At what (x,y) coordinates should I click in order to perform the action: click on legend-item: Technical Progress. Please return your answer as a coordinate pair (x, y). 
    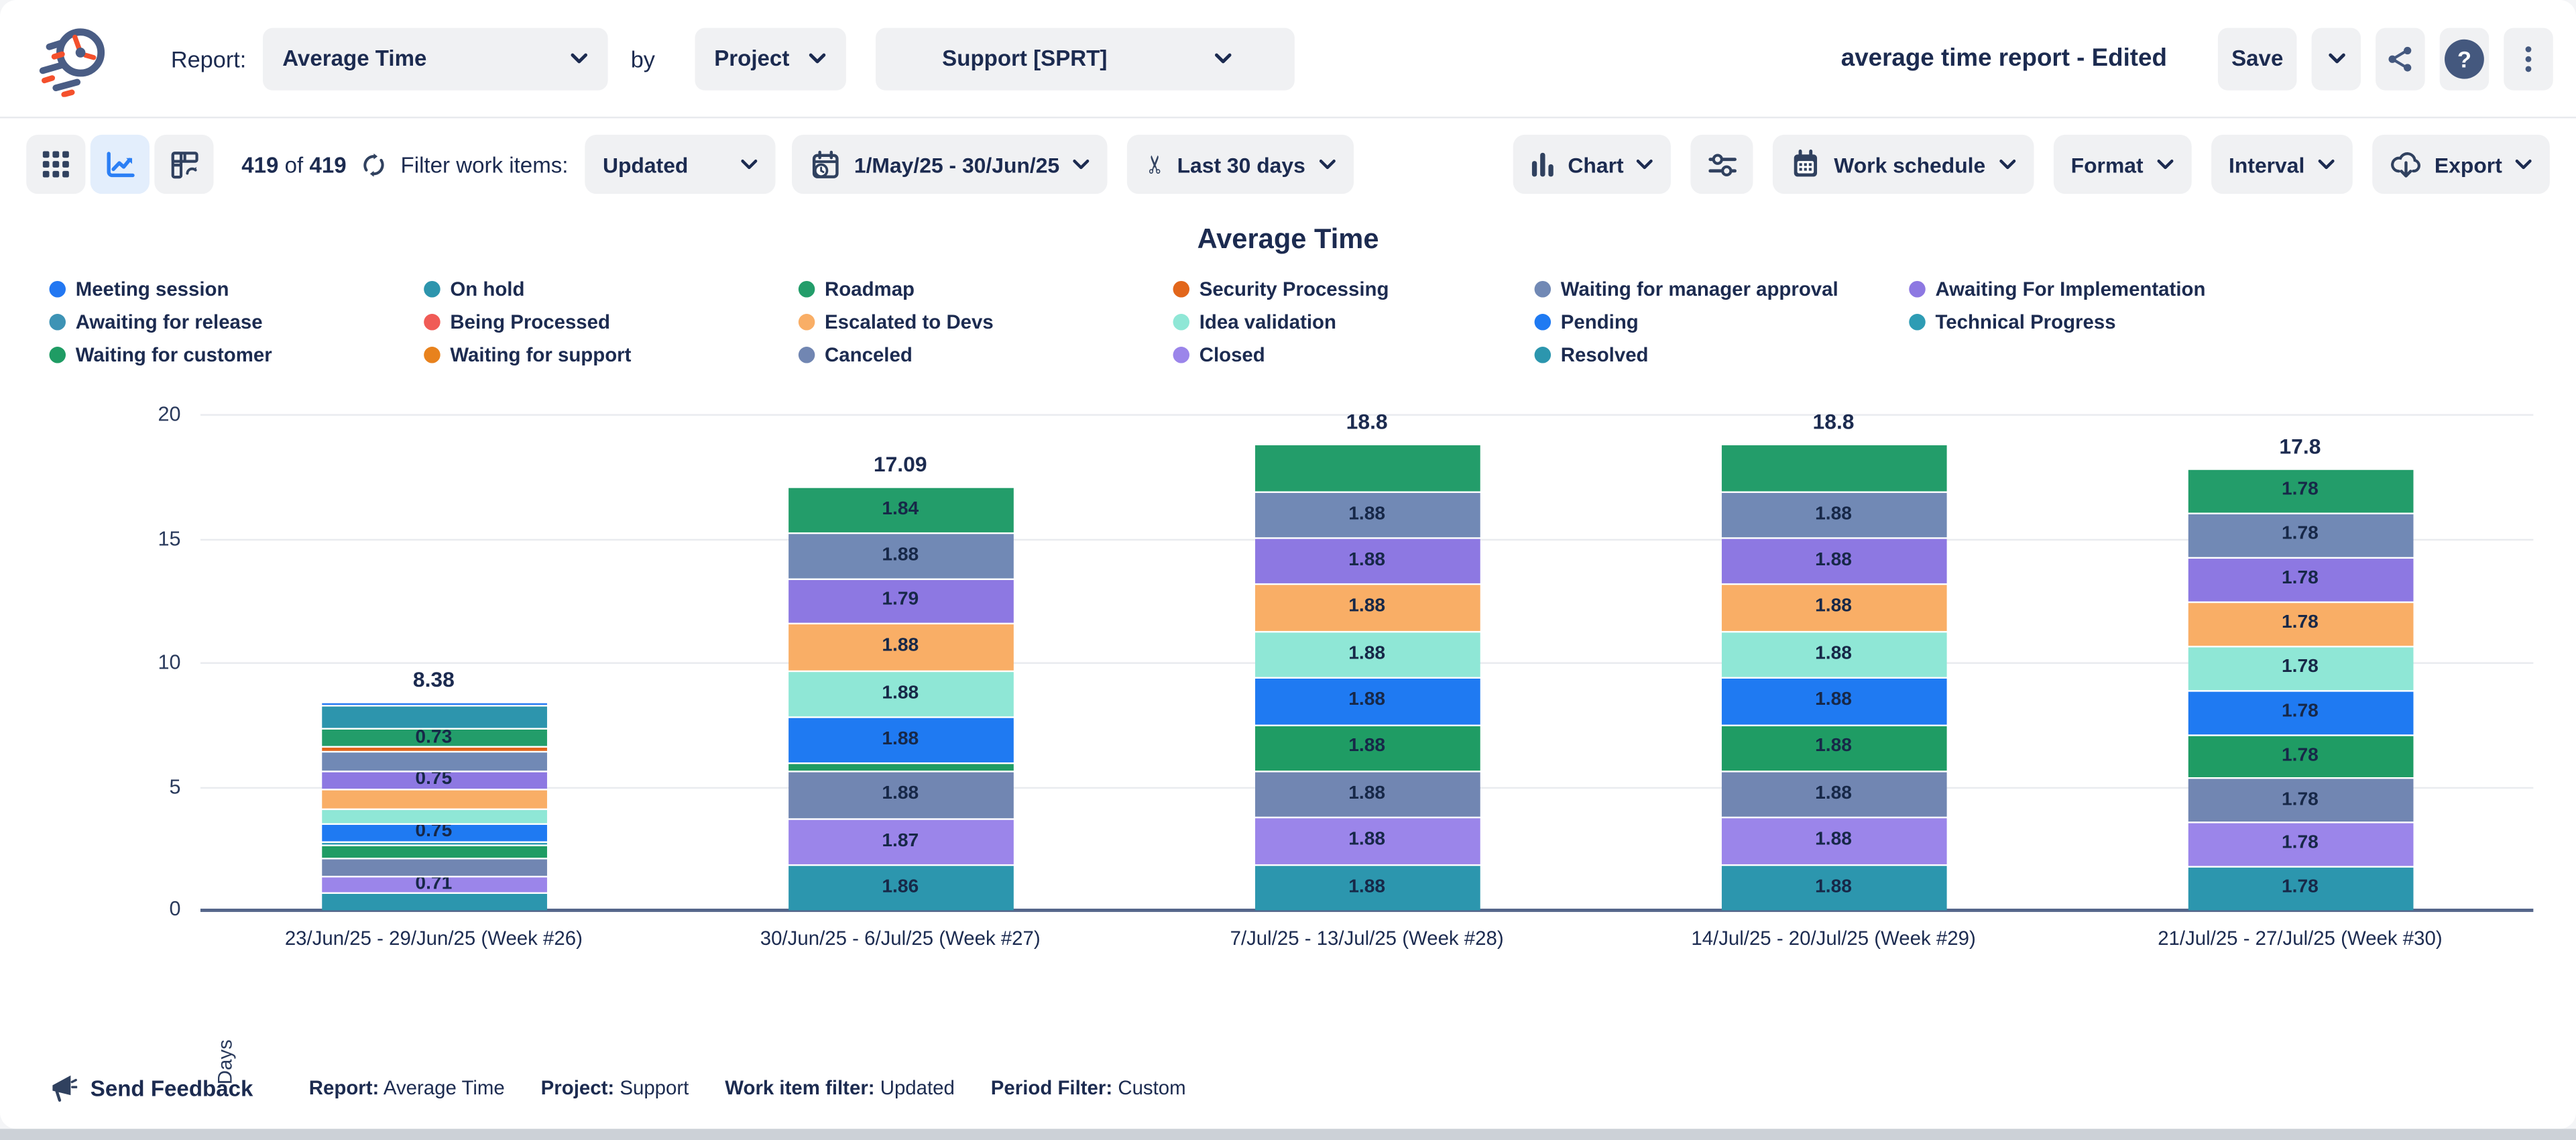
    Looking at the image, I should click on (2096, 322).